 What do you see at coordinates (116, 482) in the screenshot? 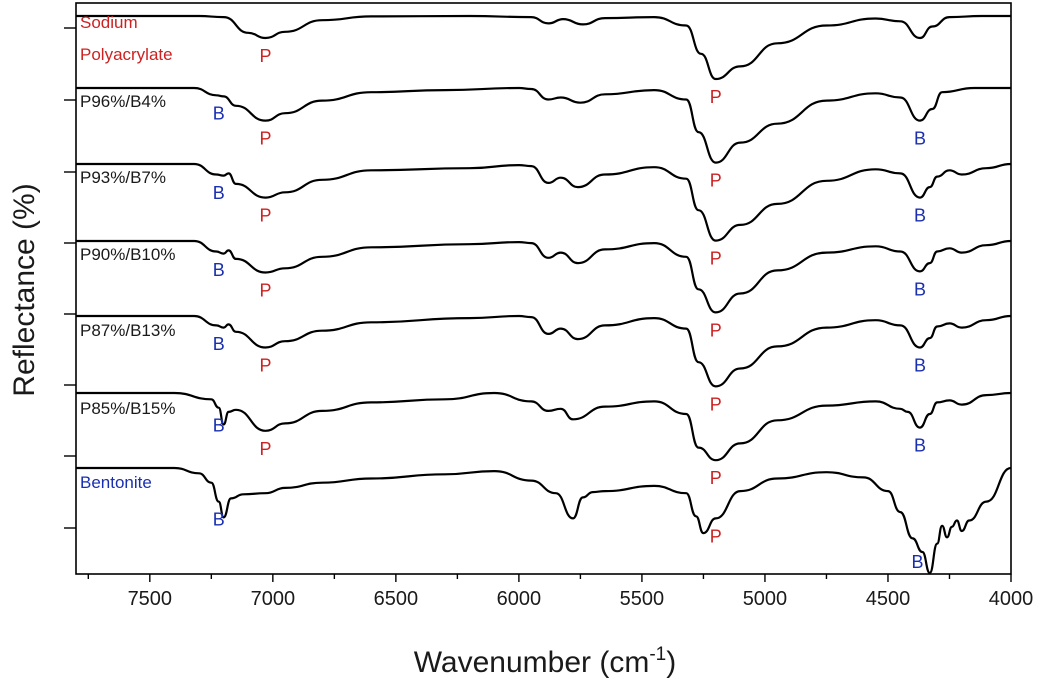
I see `series-label: Bentonite` at bounding box center [116, 482].